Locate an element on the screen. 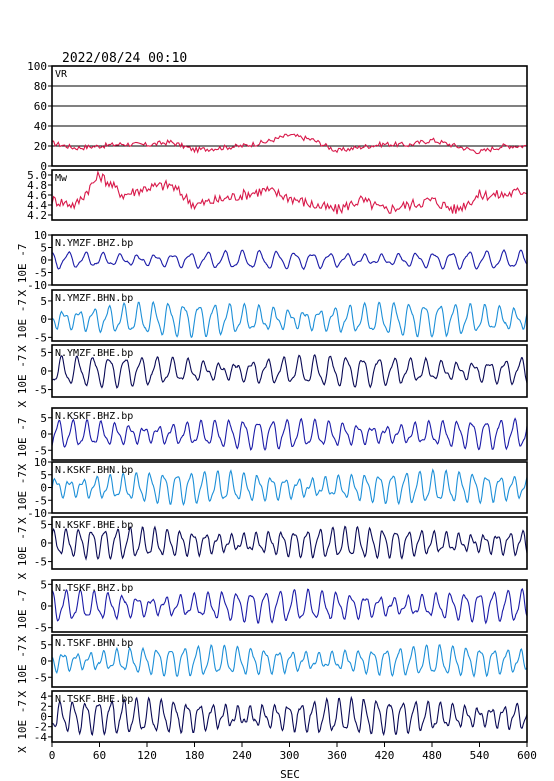 This screenshot has height=781, width=554. trace-label: N.YMZF.BHN.bp is located at coordinates (94, 298).